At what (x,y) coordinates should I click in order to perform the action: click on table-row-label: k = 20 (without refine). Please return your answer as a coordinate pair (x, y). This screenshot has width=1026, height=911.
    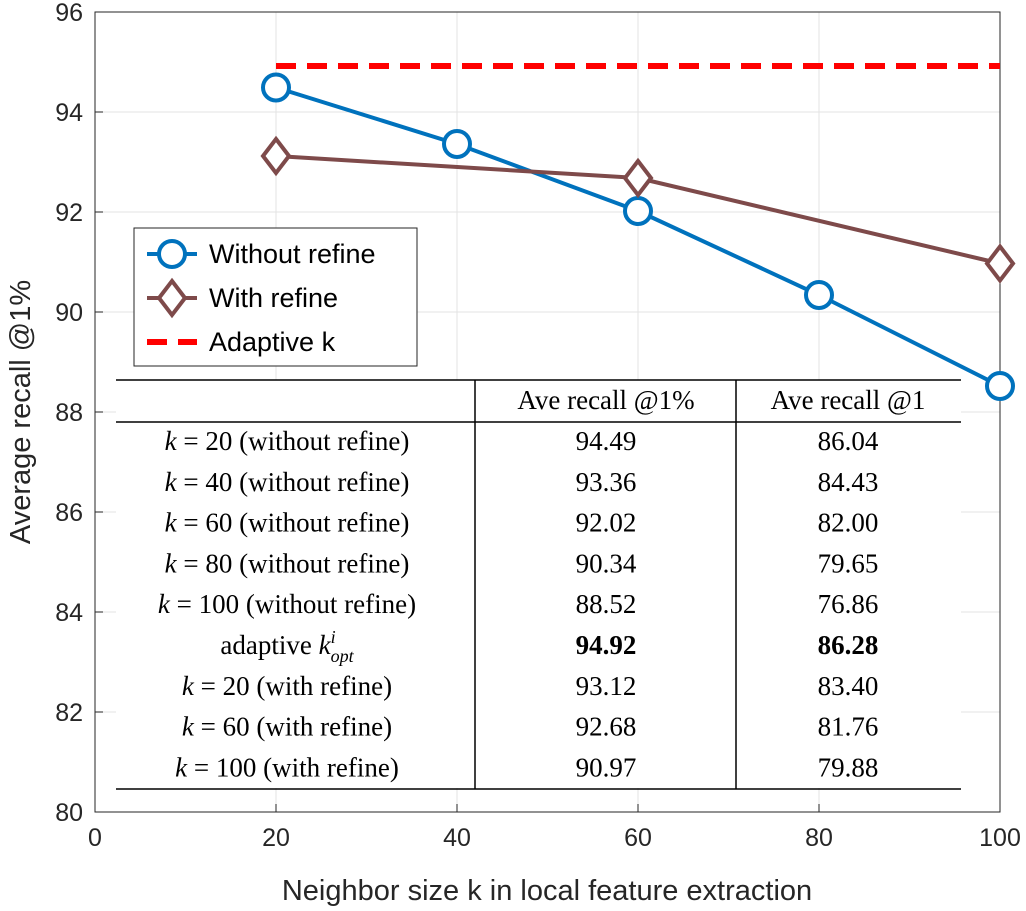
    Looking at the image, I should click on (287, 441).